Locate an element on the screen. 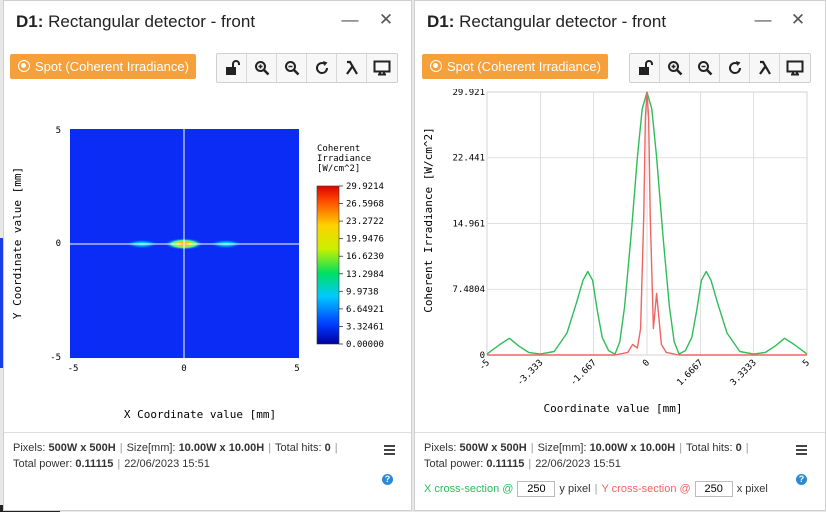 This screenshot has height=512, width=826. colorbar-tick-label: 29.9214 is located at coordinates (365, 187).